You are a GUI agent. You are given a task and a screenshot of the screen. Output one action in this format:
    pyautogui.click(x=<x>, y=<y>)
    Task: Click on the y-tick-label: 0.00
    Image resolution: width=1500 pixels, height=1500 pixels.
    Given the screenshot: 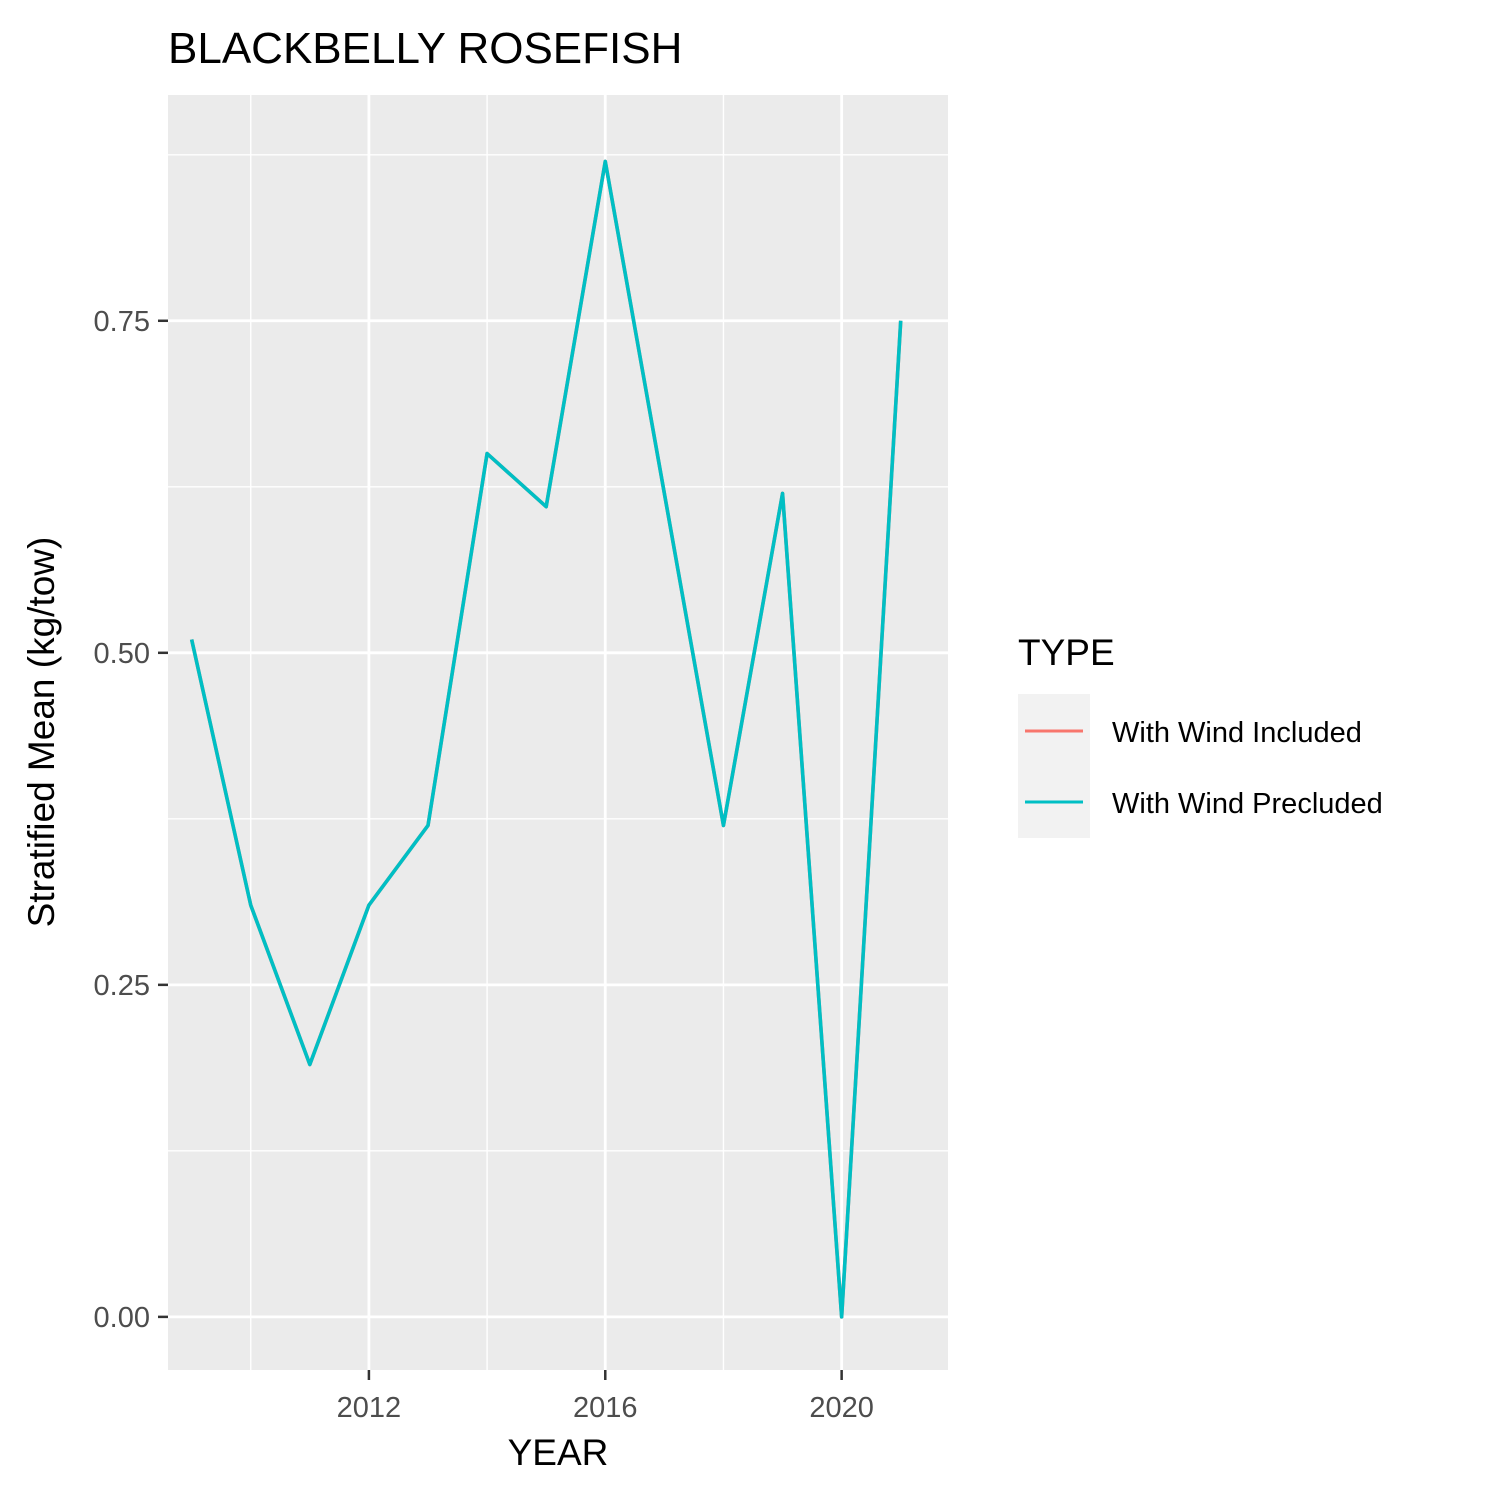 What is the action you would take?
    pyautogui.click(x=122, y=1318)
    